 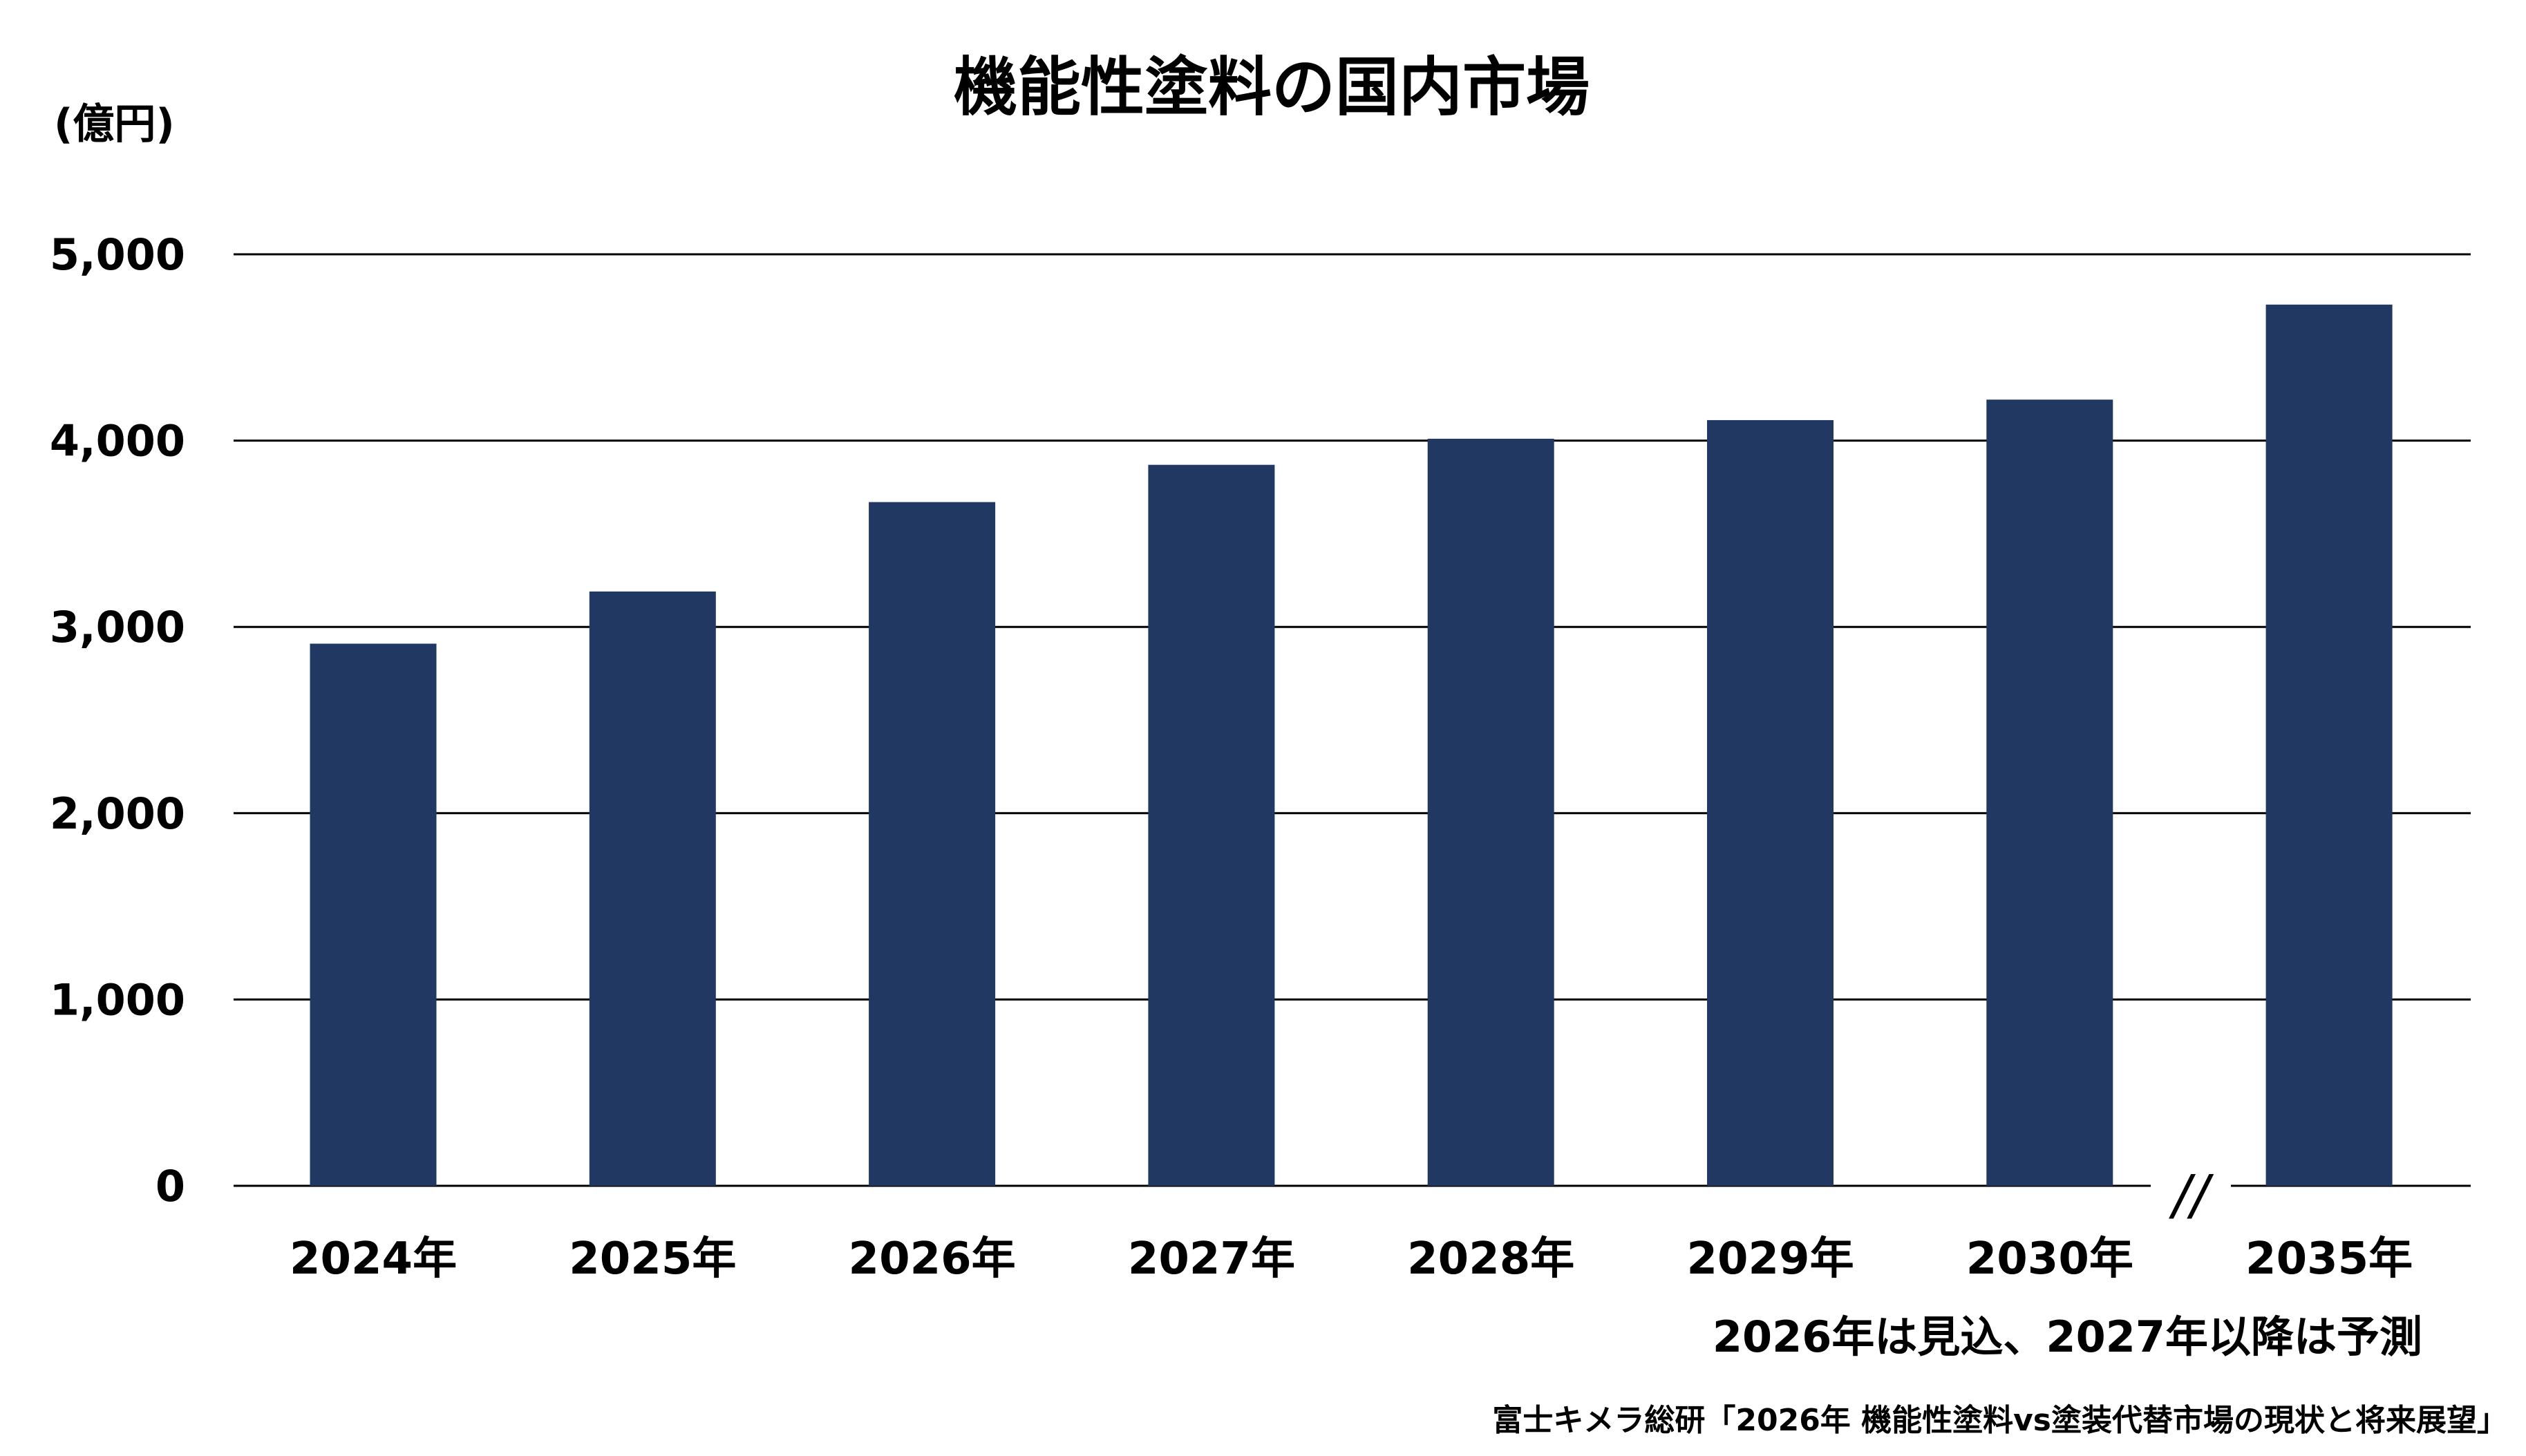 I want to click on x-category-label: 2024年, so click(x=373, y=1259).